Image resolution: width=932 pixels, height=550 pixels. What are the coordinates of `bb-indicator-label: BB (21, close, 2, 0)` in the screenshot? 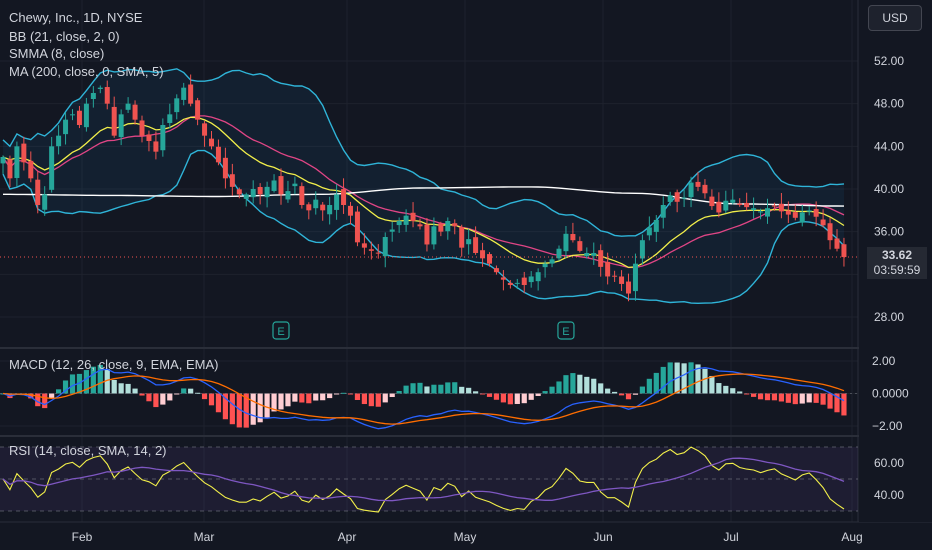 It's located at (64, 36).